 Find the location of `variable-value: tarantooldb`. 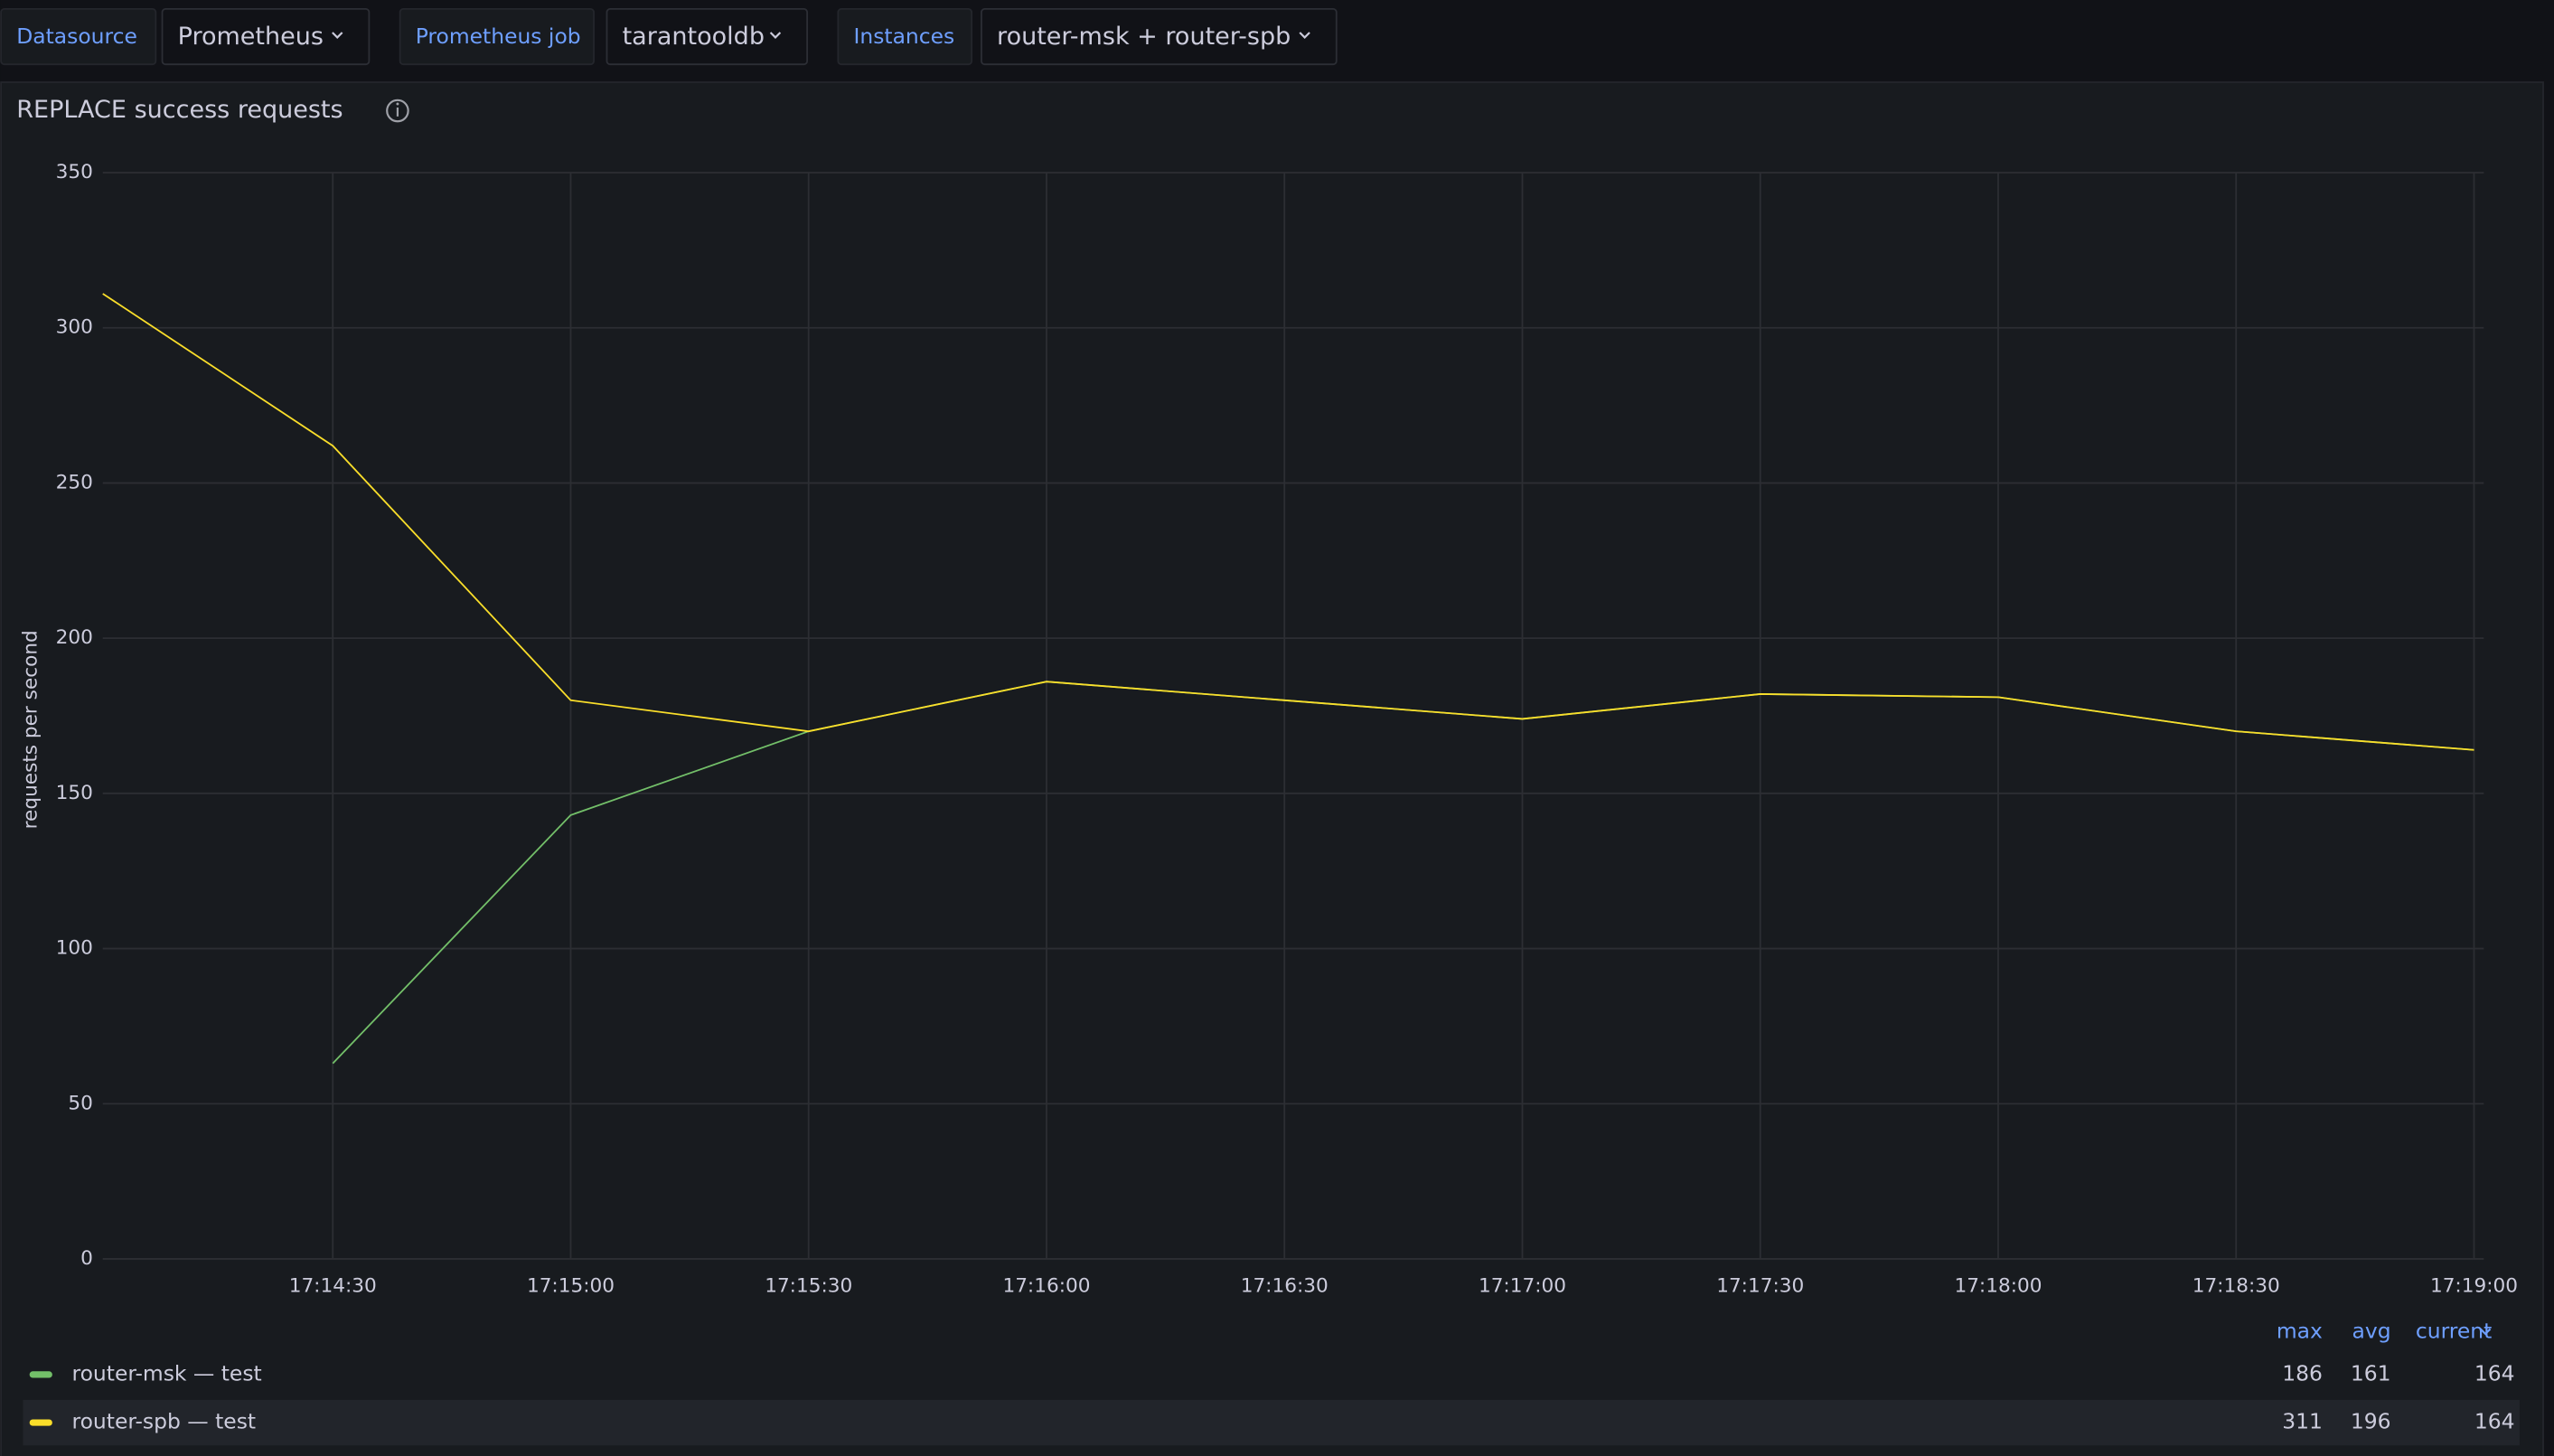

variable-value: tarantooldb is located at coordinates (694, 37).